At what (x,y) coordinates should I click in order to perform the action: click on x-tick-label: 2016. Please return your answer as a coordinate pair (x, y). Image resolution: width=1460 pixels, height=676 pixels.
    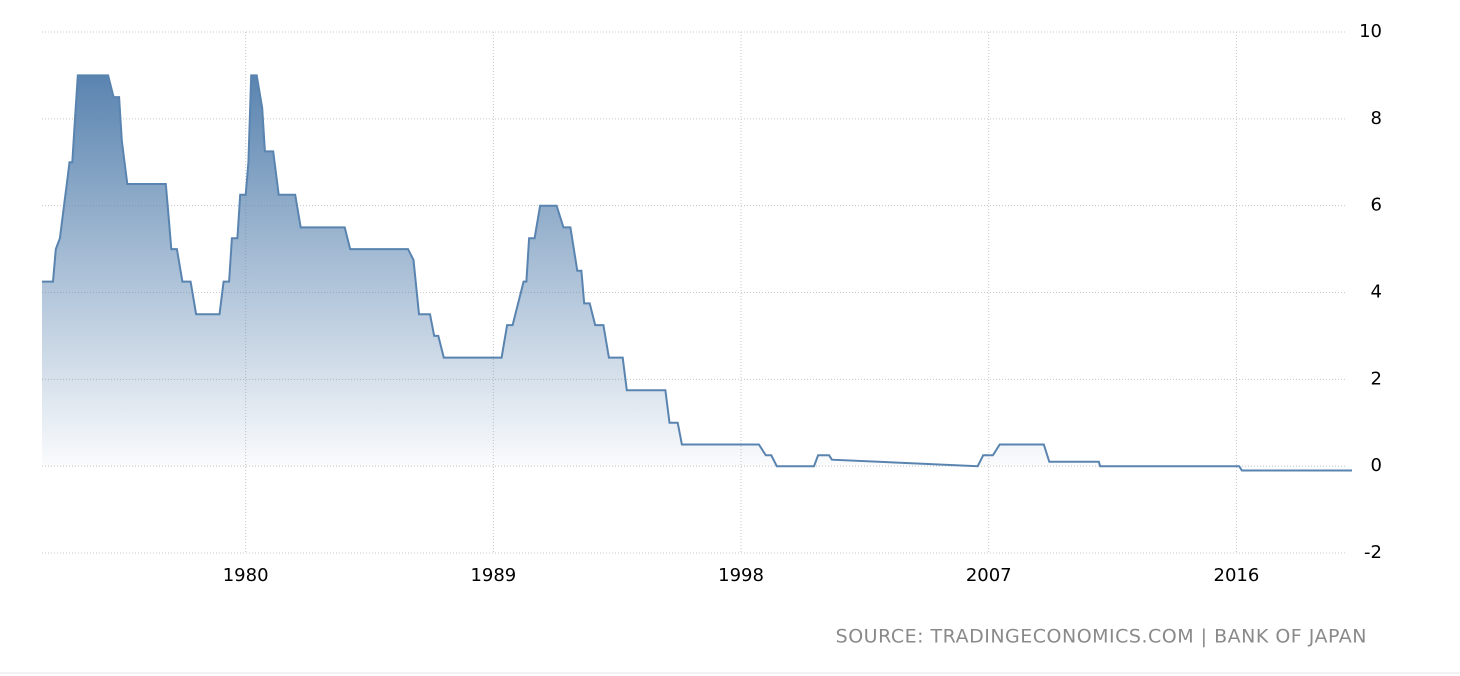
    Looking at the image, I should click on (1237, 575).